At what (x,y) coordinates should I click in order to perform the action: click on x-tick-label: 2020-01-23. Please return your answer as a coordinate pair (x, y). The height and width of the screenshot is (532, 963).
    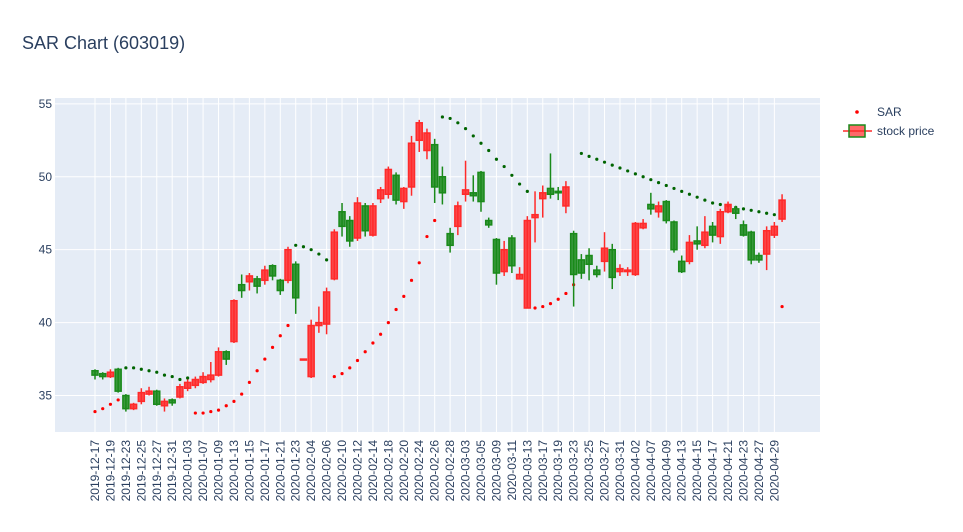
    Looking at the image, I should click on (296, 471).